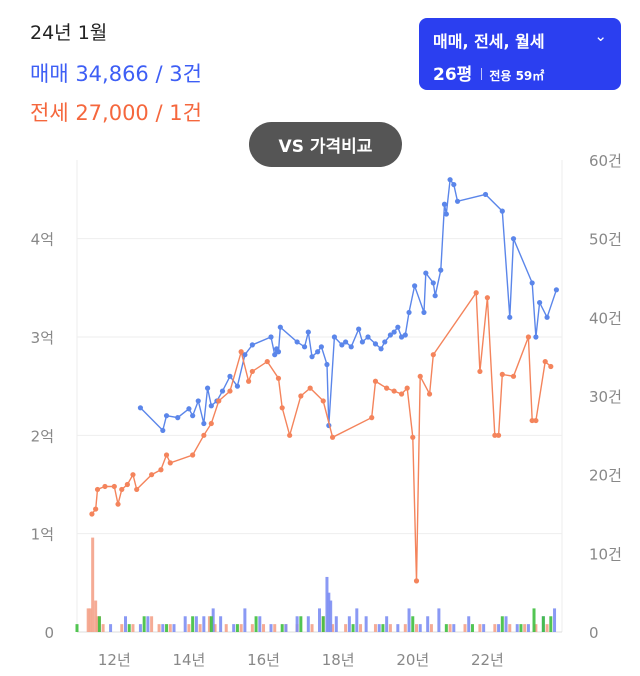  Describe the element at coordinates (605, 476) in the screenshot. I see `y-right-tick-label: 20건` at that location.